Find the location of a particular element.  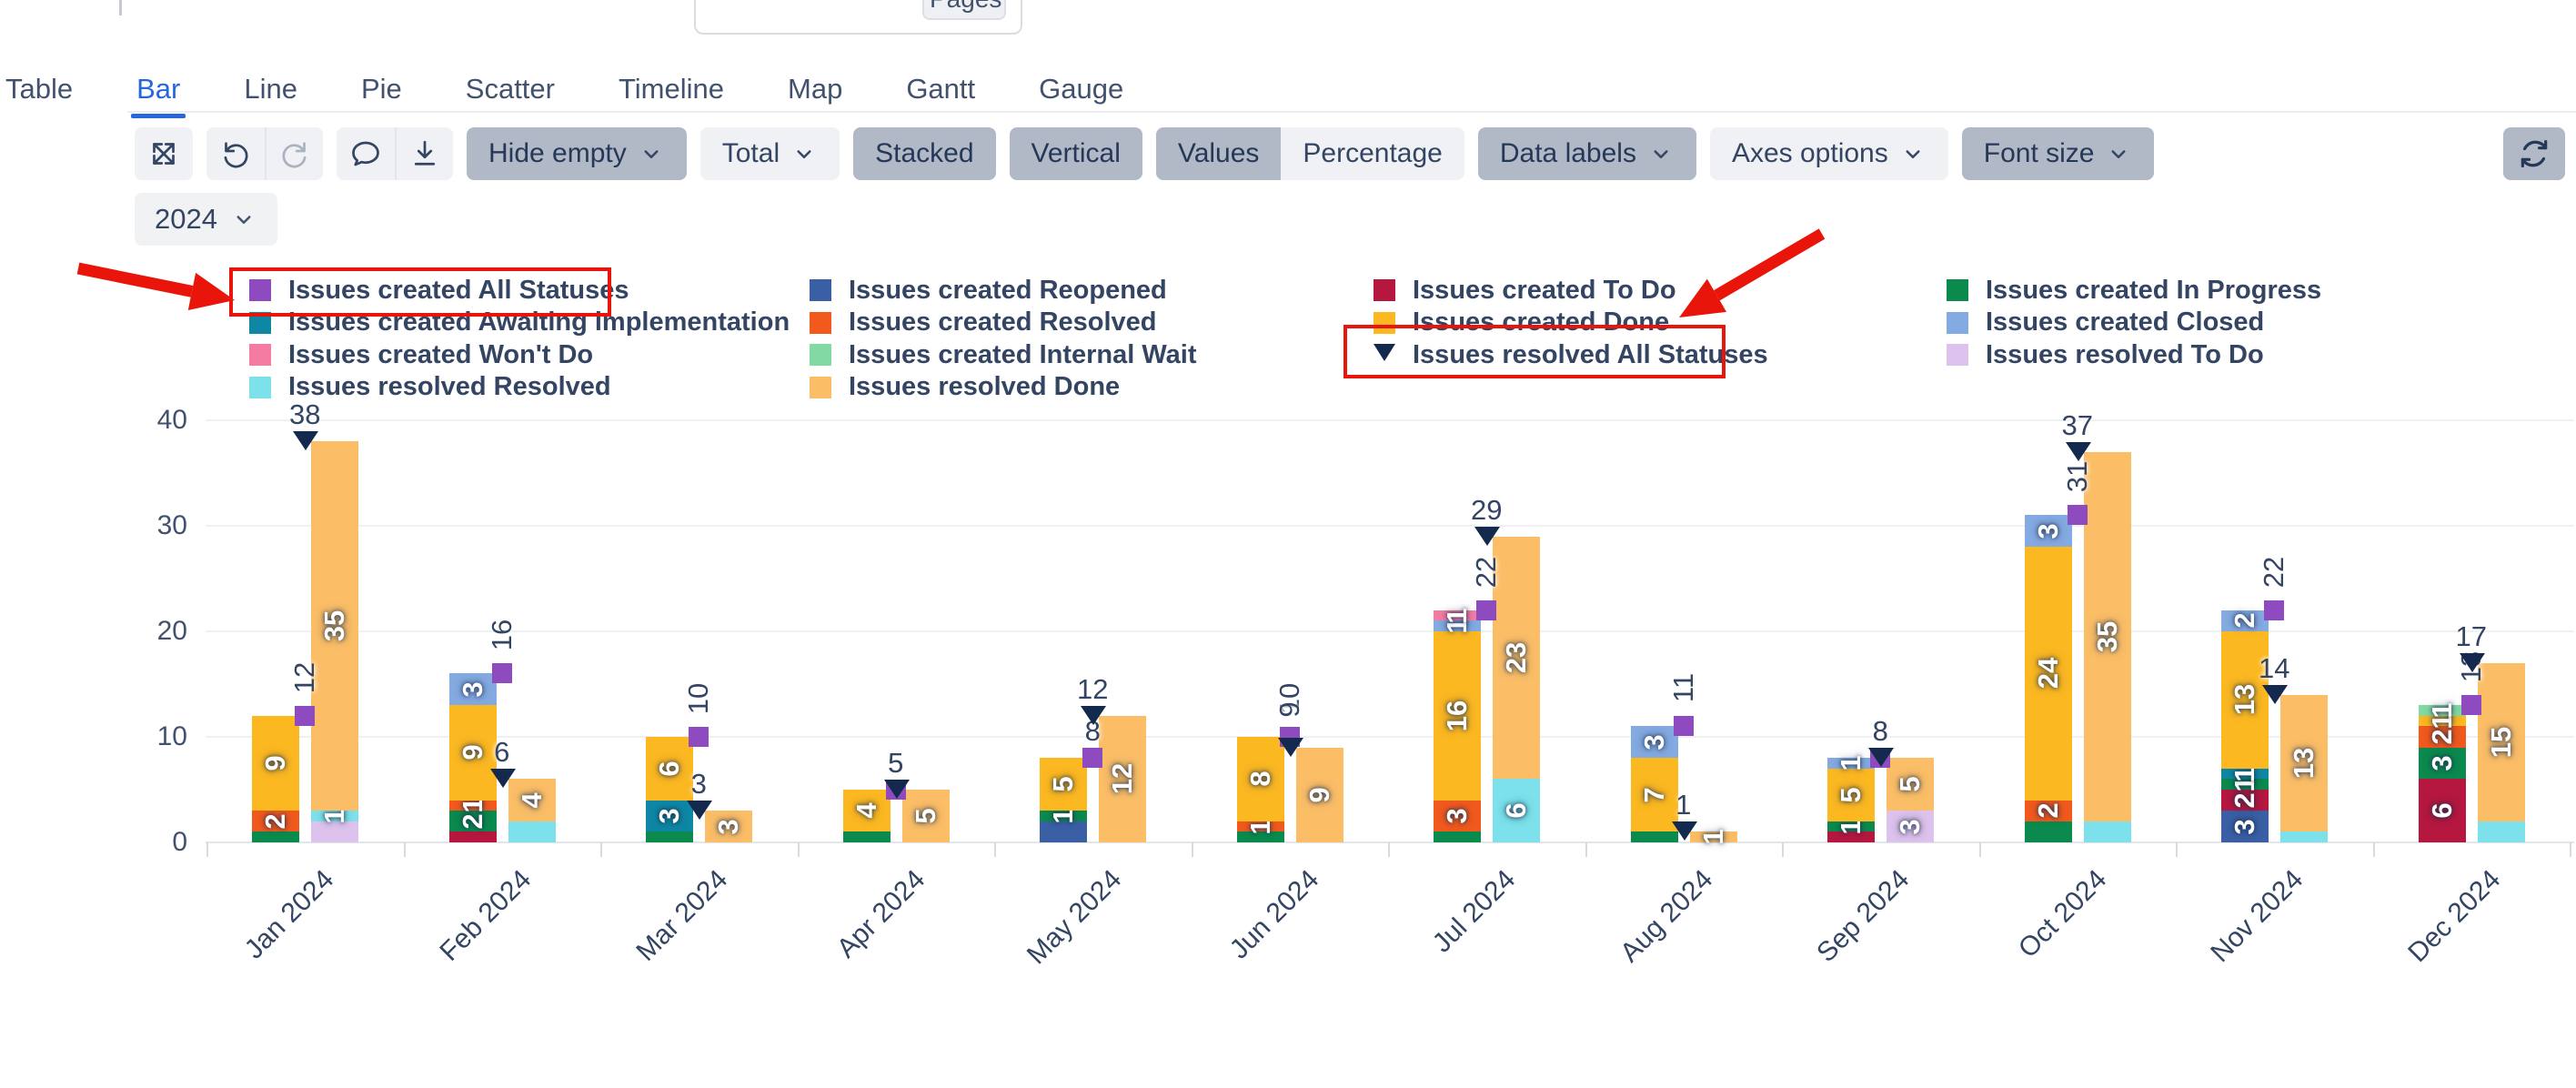

tab-timeline: Timeline is located at coordinates (671, 94).